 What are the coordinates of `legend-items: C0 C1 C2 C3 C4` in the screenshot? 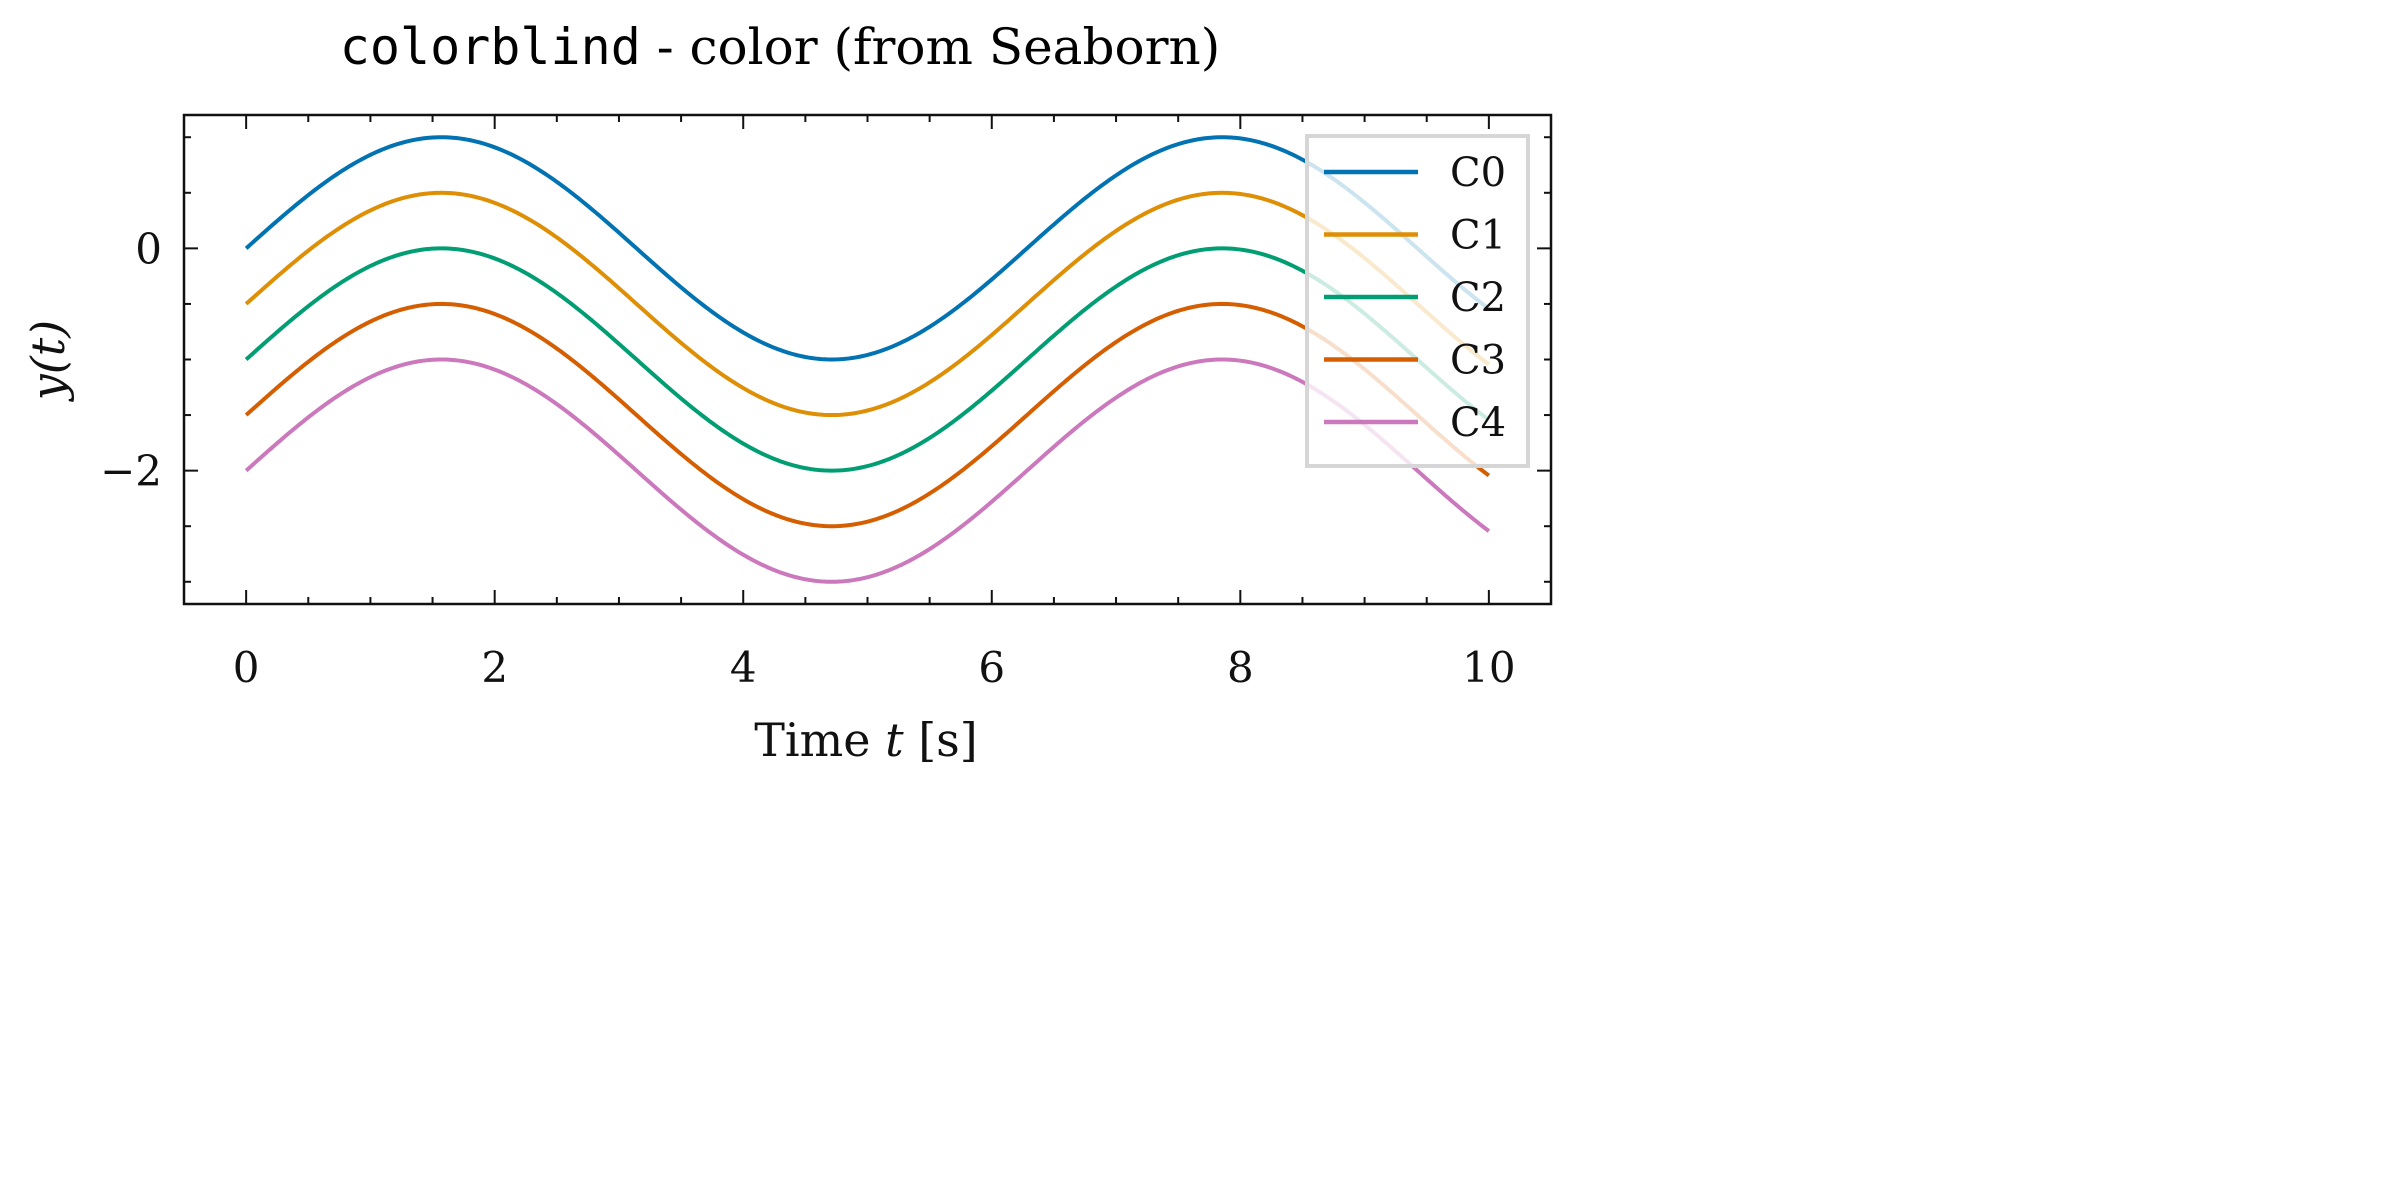 It's located at (1415, 298).